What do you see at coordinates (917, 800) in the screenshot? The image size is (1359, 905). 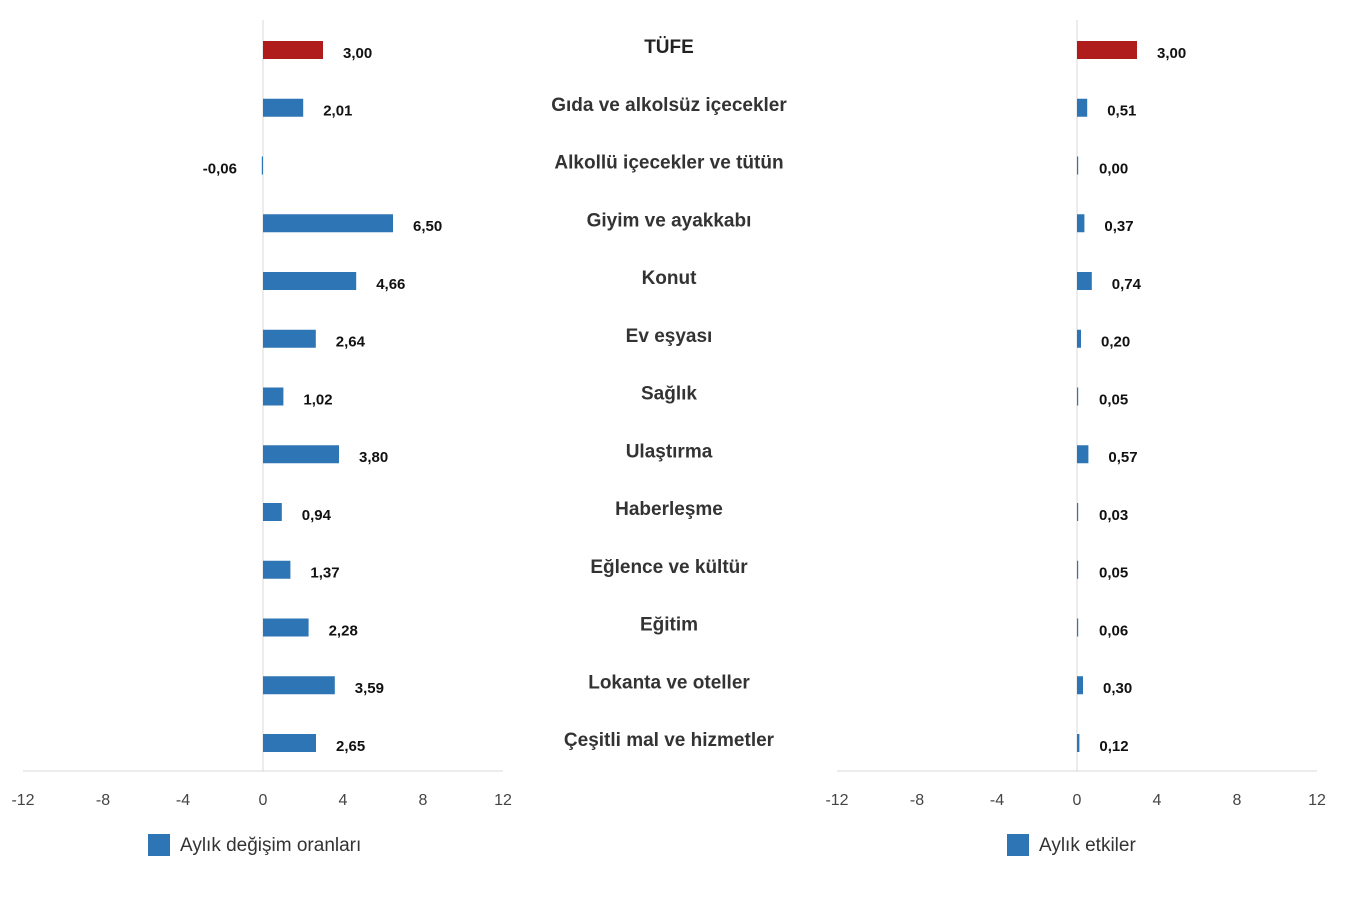 I see `x-tick-label-1-1: -8` at bounding box center [917, 800].